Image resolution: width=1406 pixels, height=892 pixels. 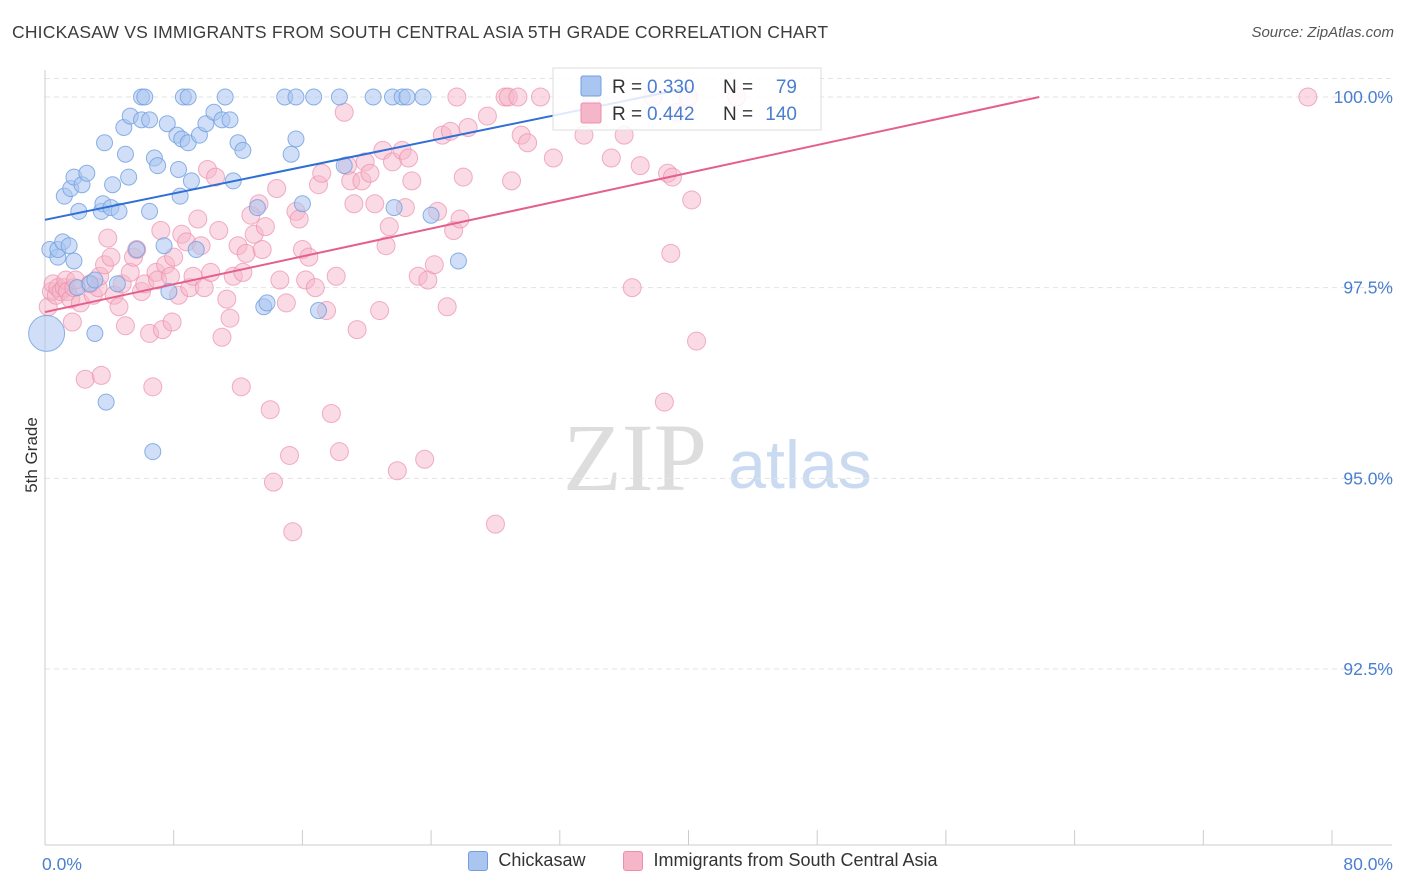 I want to click on y-axis-label: 5th Grade, so click(x=31, y=455).